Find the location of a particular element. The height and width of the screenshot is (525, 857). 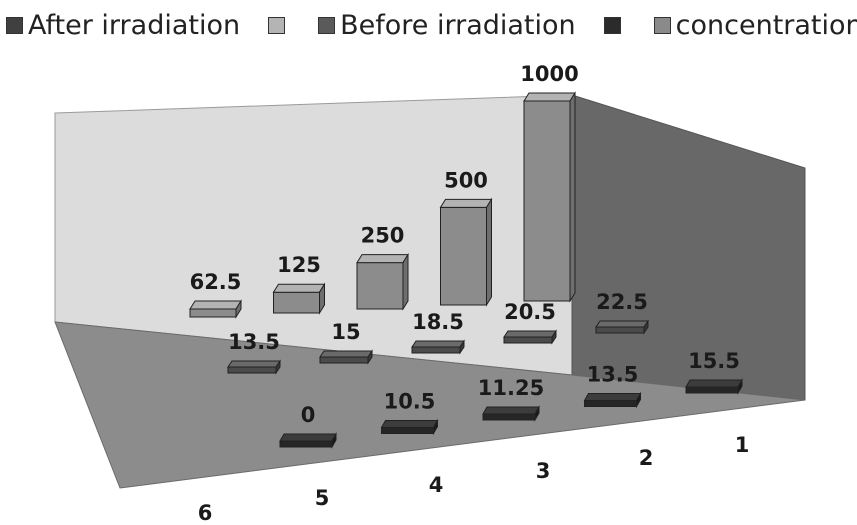

category-tick-label: 5 is located at coordinates (322, 498).